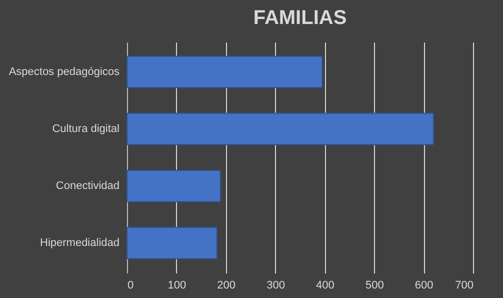 Image resolution: width=503 pixels, height=298 pixels. Describe the element at coordinates (131, 286) in the screenshot. I see `x-tick-label: 0` at that location.